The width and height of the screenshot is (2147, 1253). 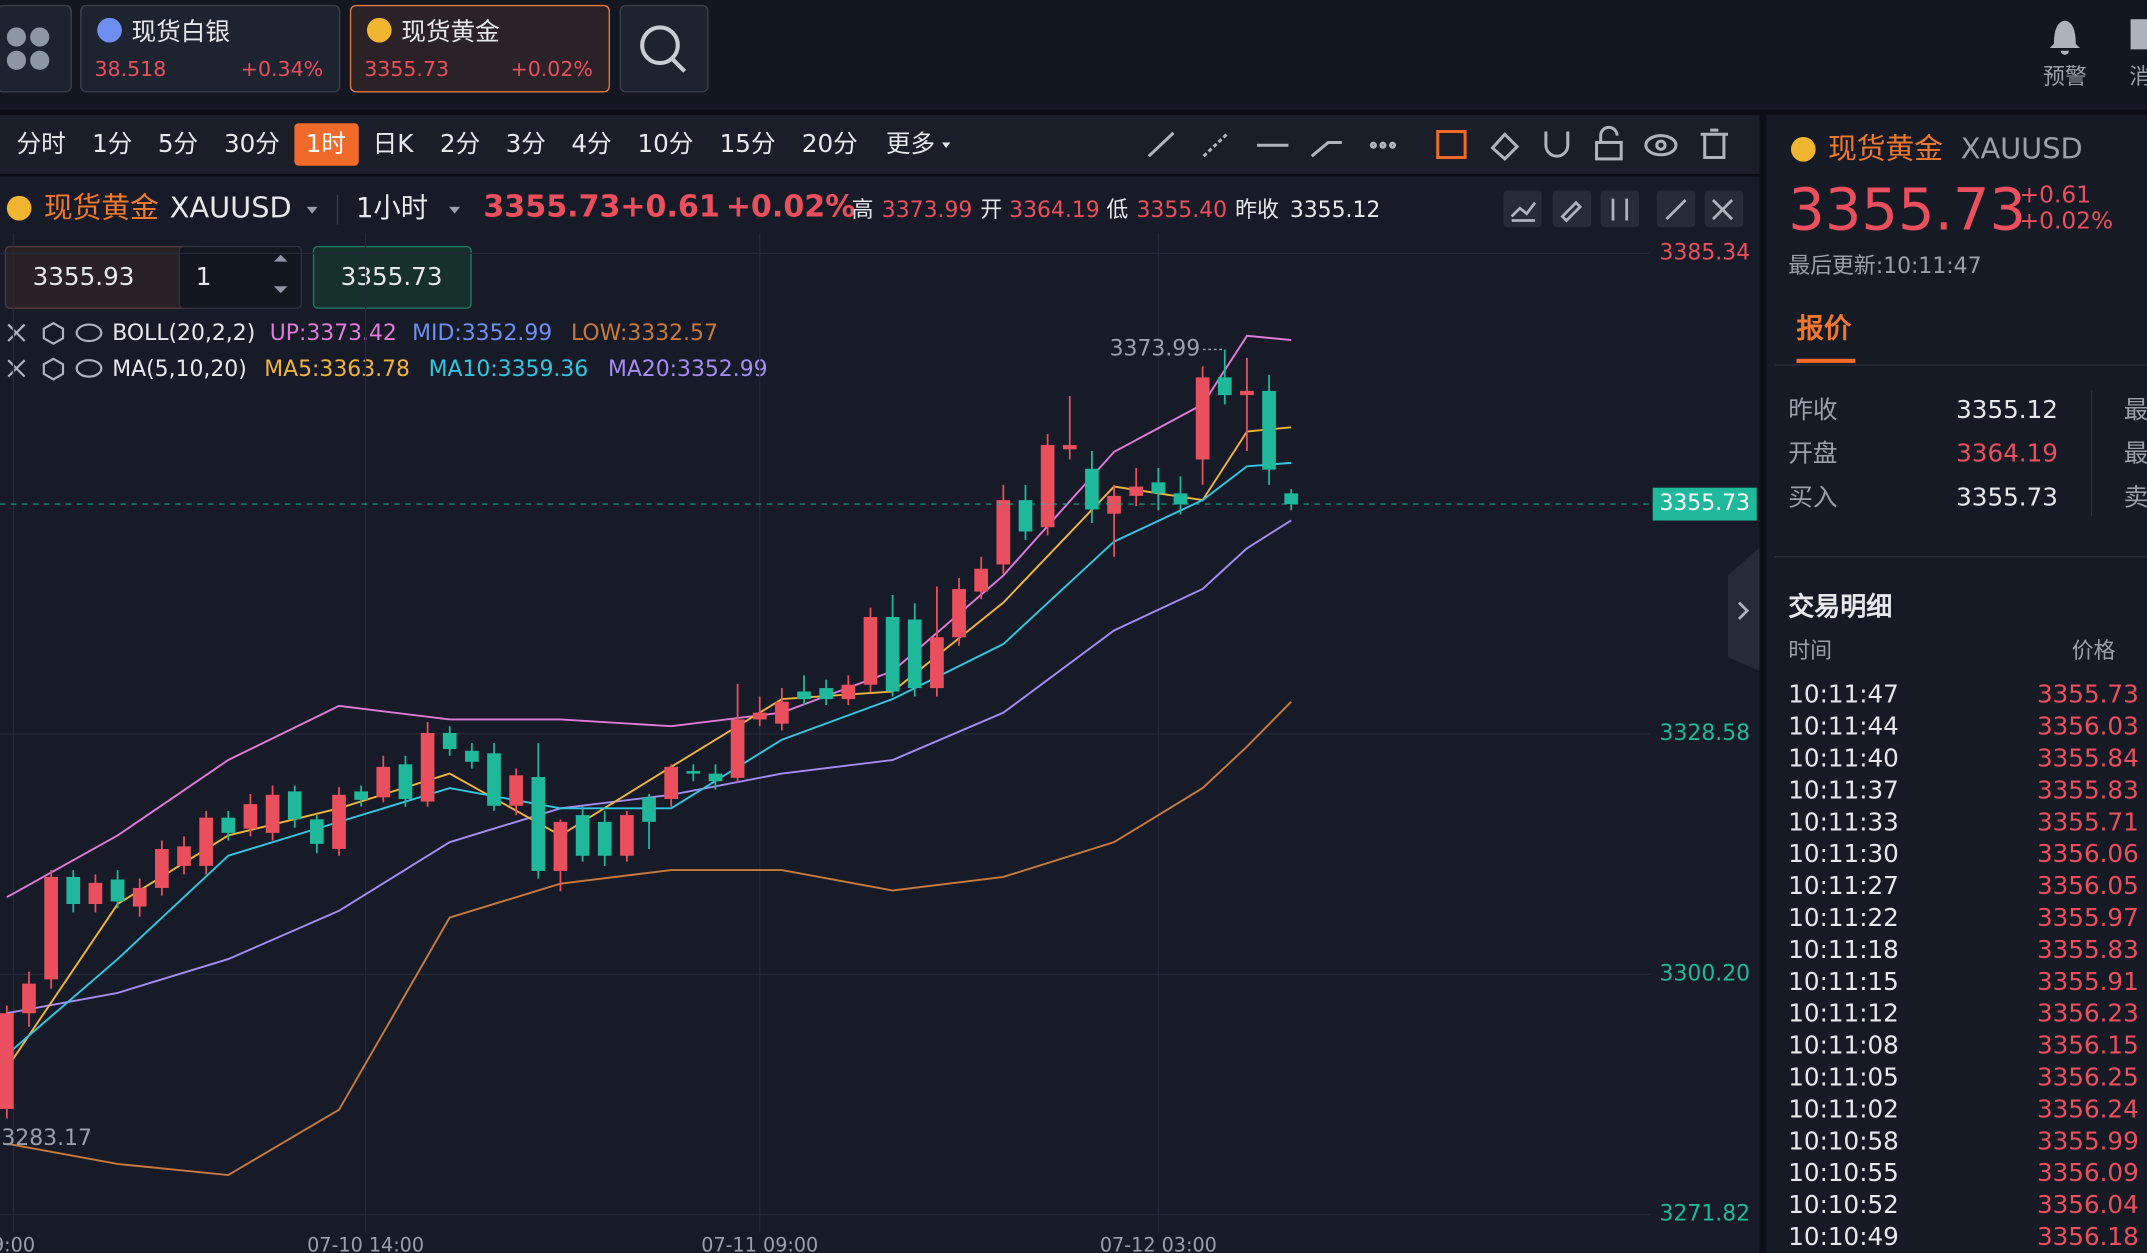 What do you see at coordinates (240, 277) in the screenshot?
I see `quantity-input` at bounding box center [240, 277].